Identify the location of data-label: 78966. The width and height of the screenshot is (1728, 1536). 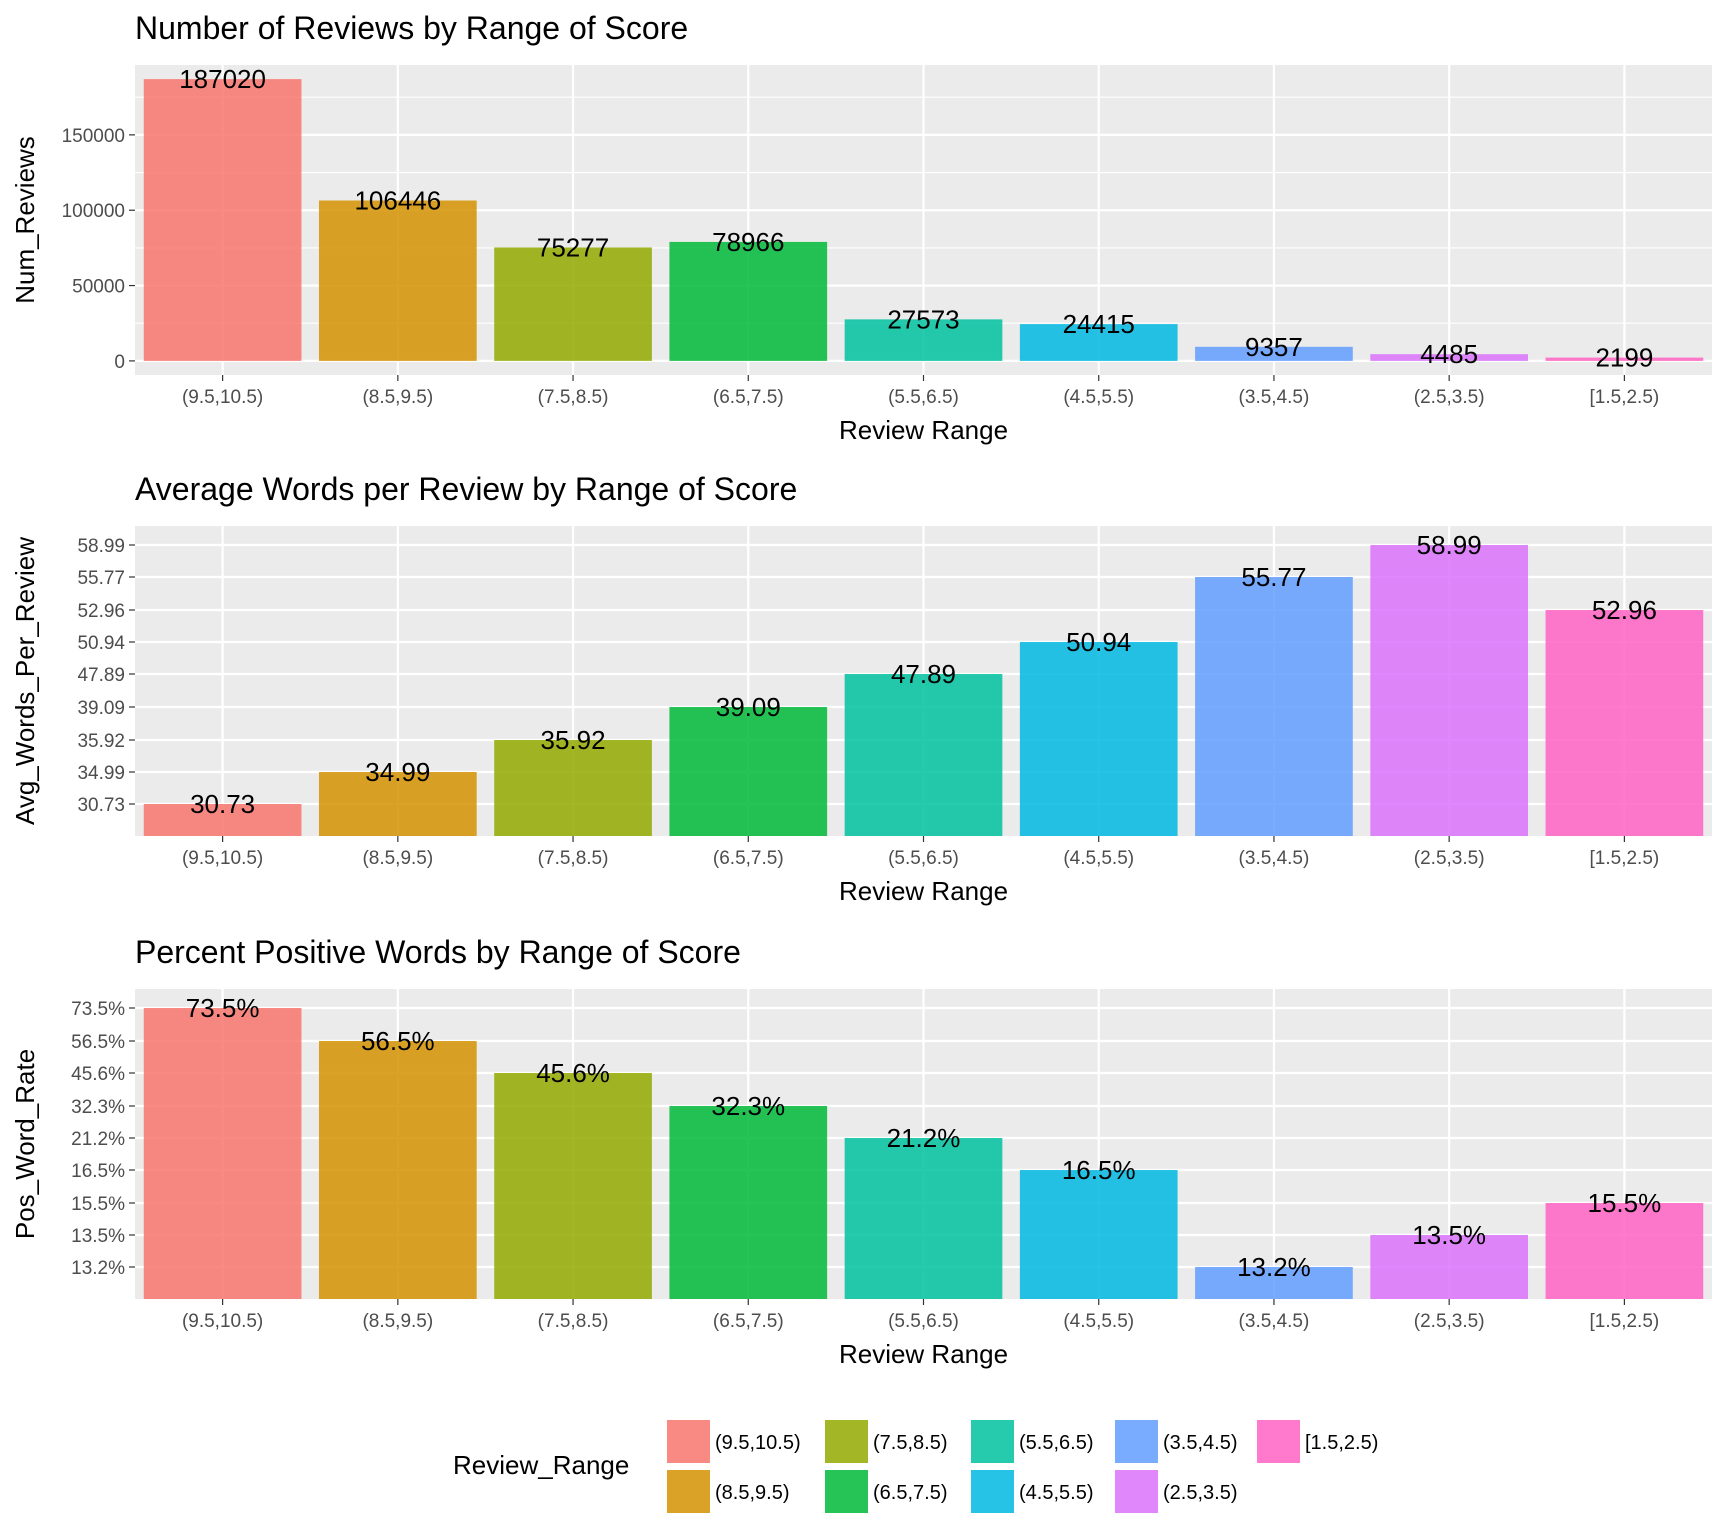
(748, 242).